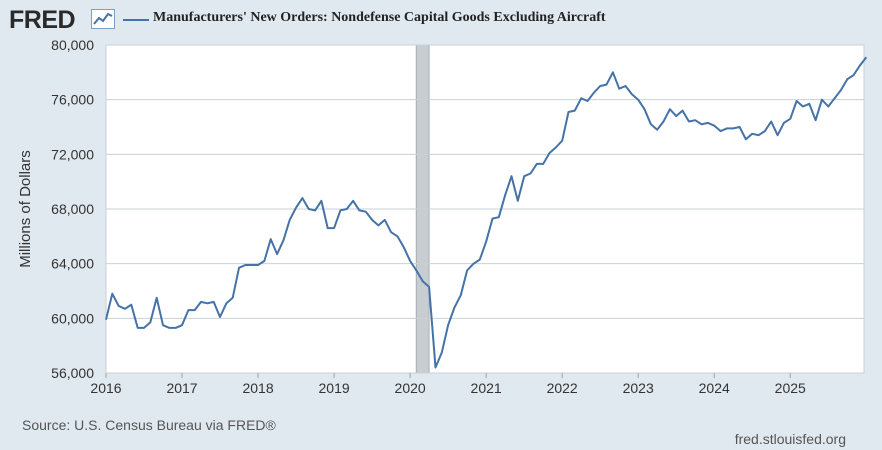 The height and width of the screenshot is (450, 882). What do you see at coordinates (714, 388) in the screenshot?
I see `x-tick-label: 2024` at bounding box center [714, 388].